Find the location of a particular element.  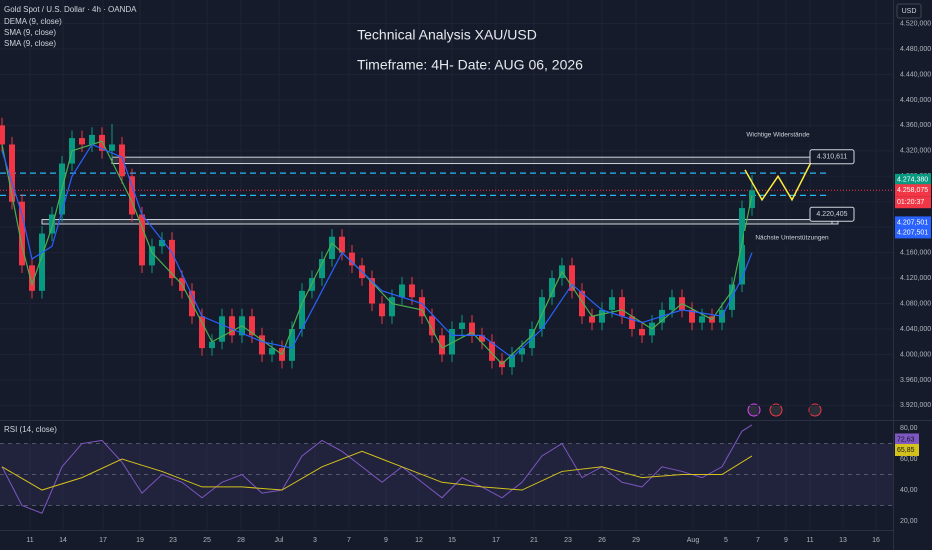

x-tick-label: 29 is located at coordinates (636, 540).